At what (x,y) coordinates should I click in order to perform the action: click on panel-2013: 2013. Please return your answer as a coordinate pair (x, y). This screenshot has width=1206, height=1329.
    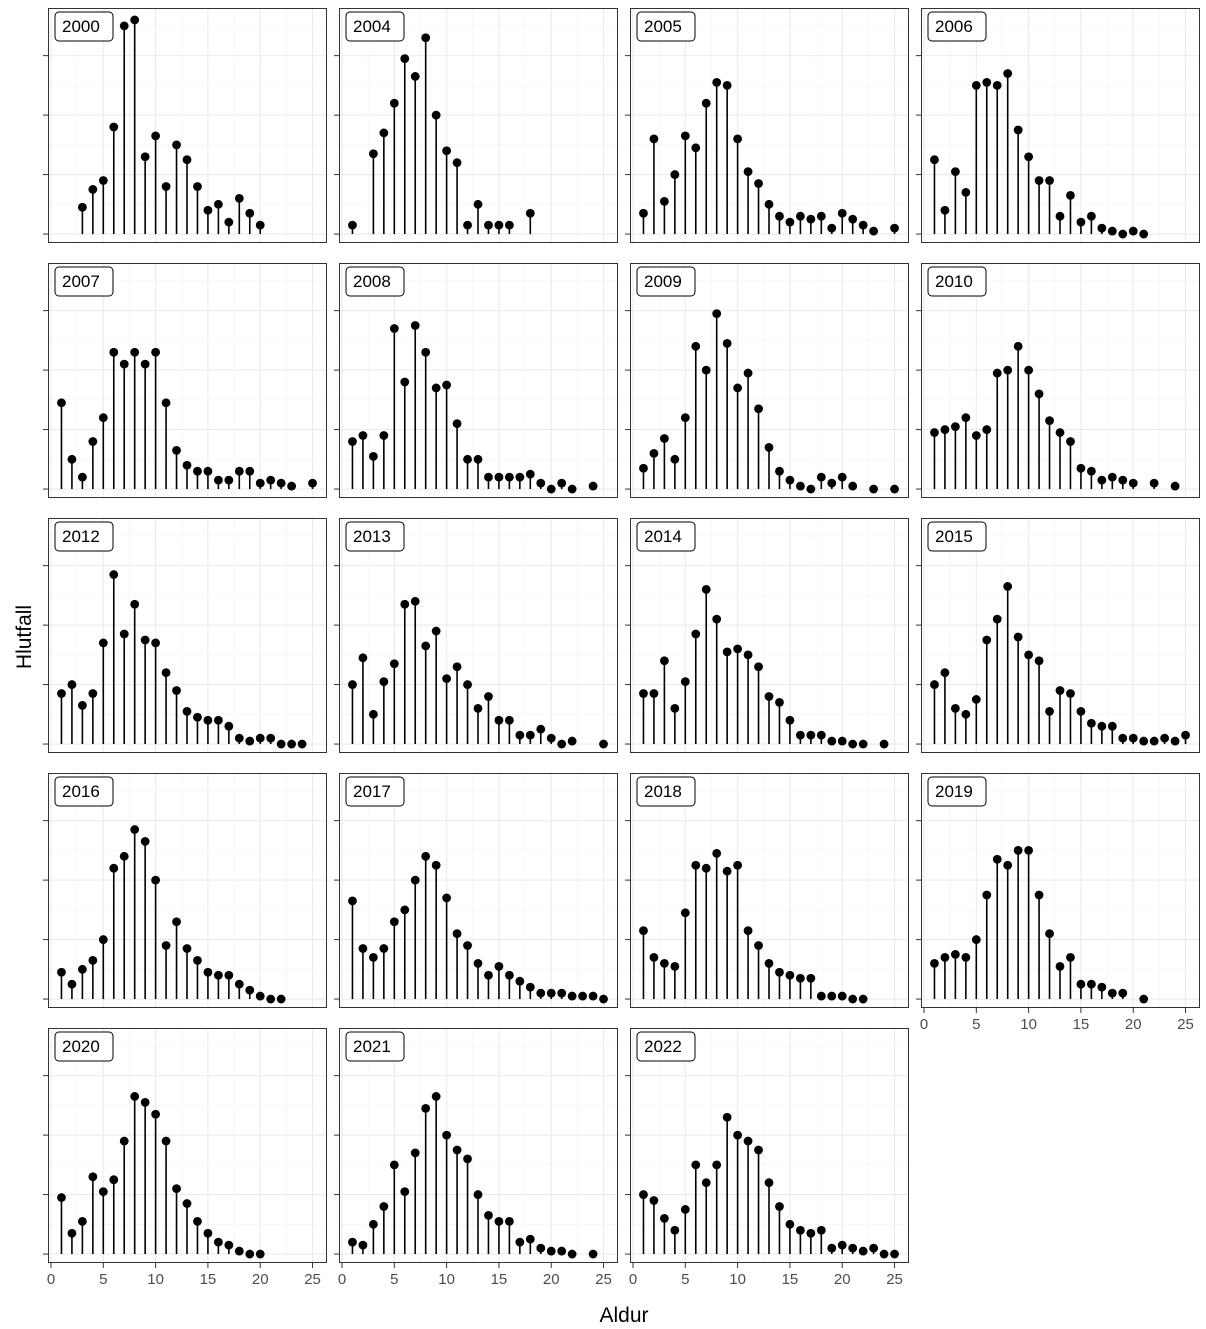
    Looking at the image, I should click on (476, 635).